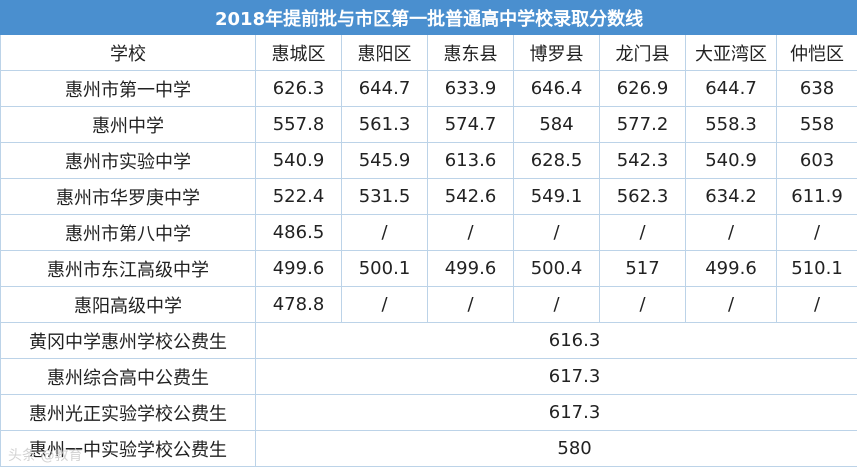  I want to click on header-school: 学校, so click(128, 52).